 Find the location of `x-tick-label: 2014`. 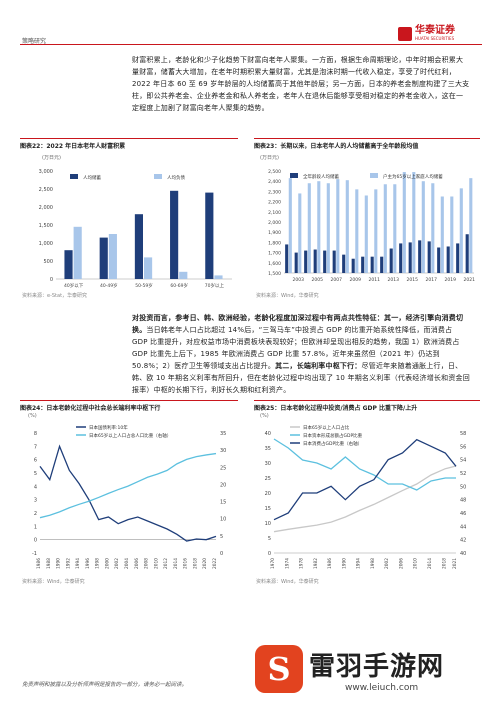

x-tick-label: 2014 is located at coordinates (176, 563).